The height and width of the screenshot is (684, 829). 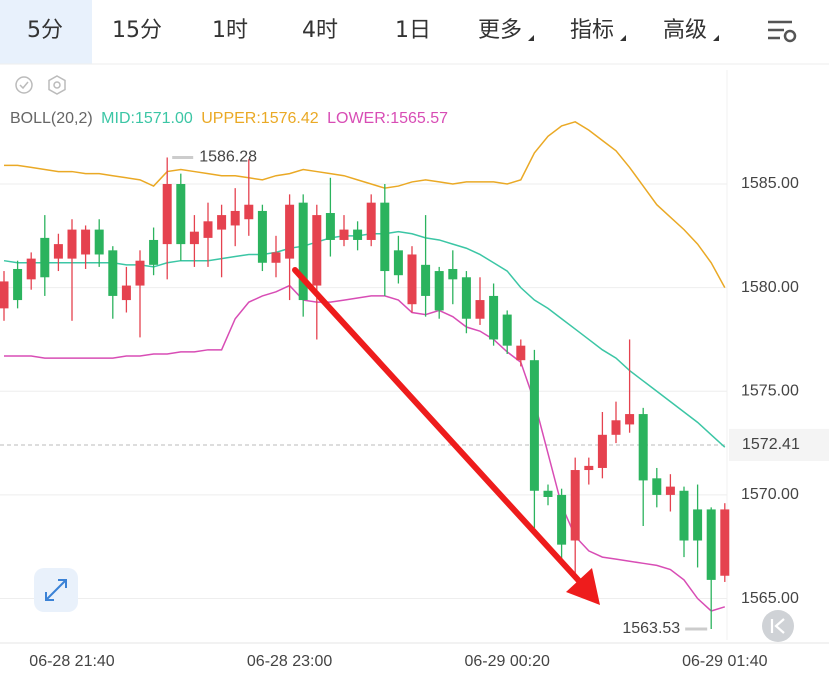 I want to click on tab: 15分, so click(x=137, y=30).